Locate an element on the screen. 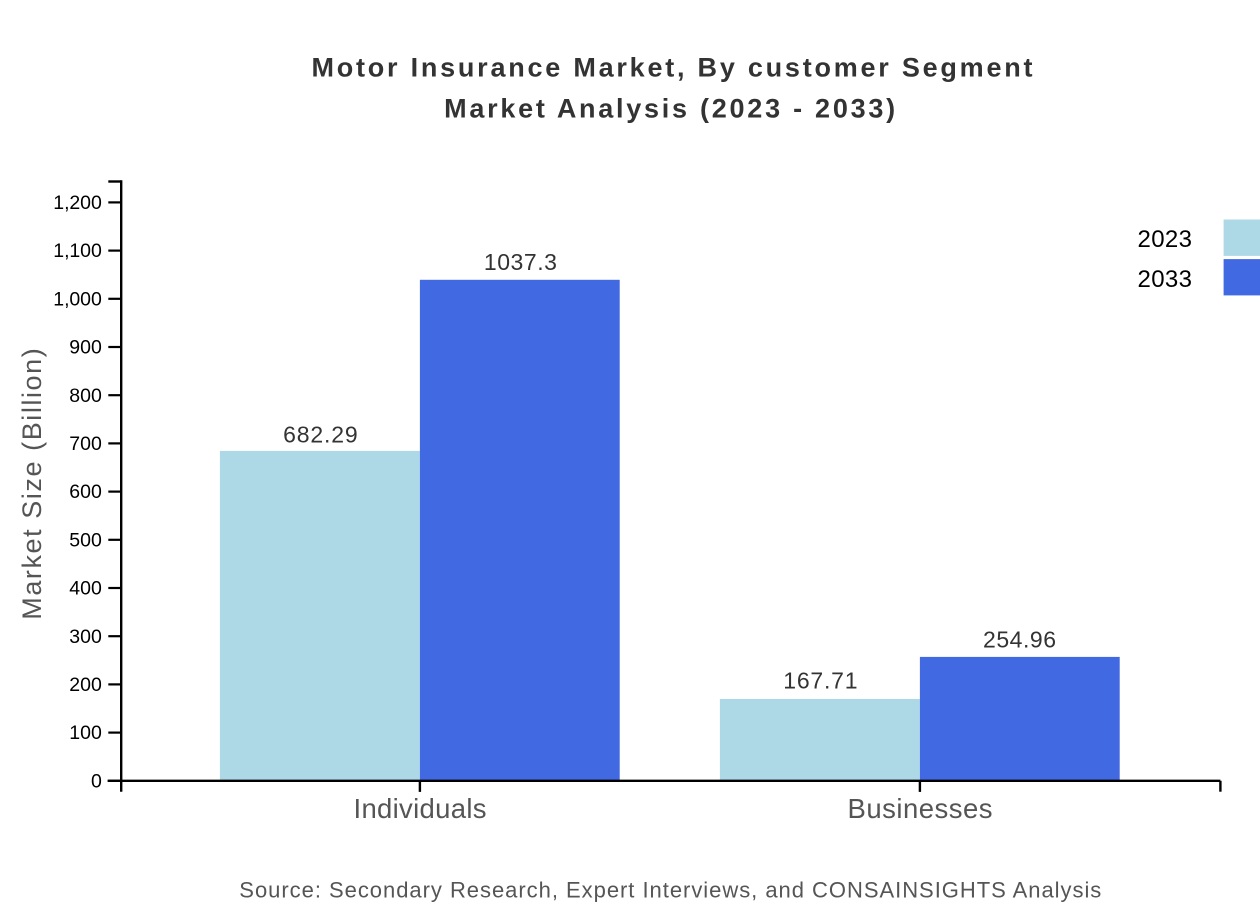  svg-text: 600 is located at coordinates (85, 492).